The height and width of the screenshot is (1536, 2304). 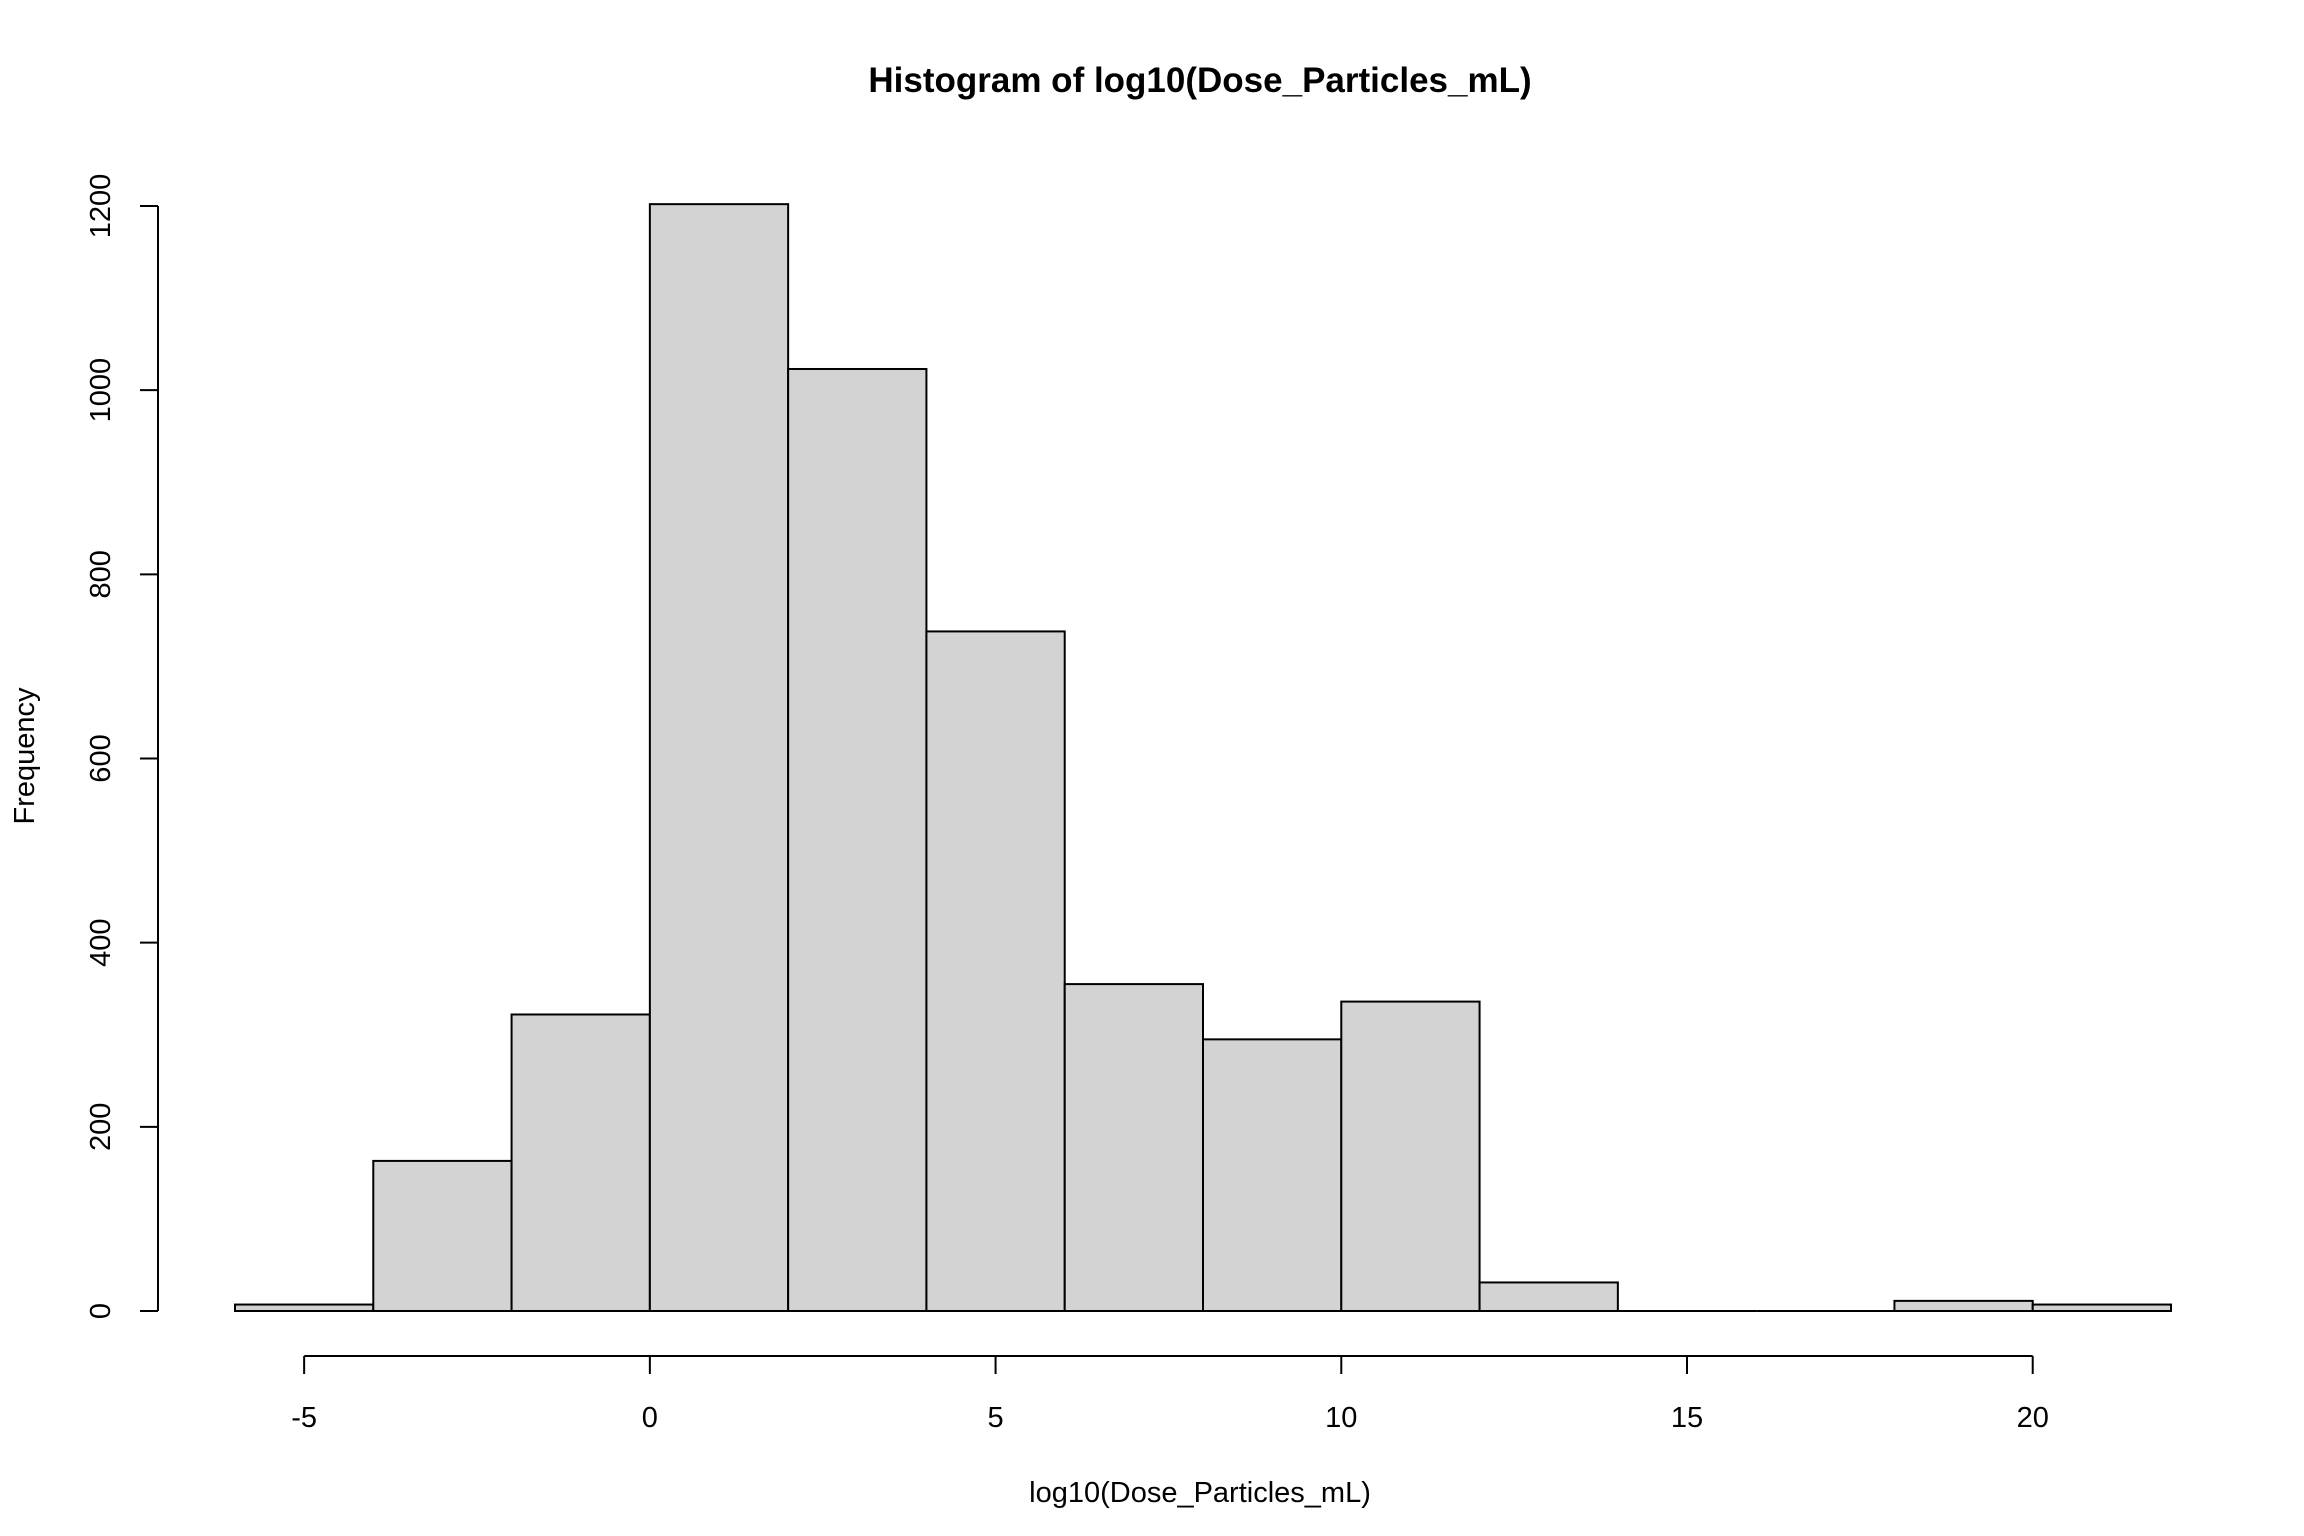 I want to click on x-axis: -5 0 5 10 15 20, so click(x=1170, y=1394).